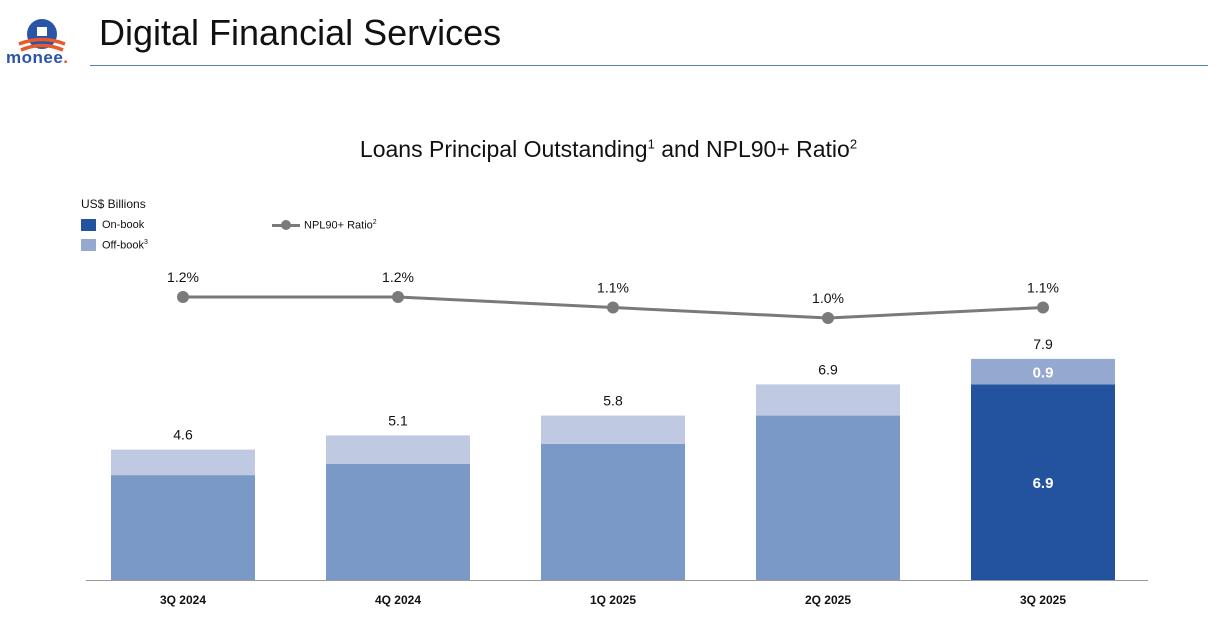  I want to click on segment-label-off-book: 0.9, so click(1043, 373).